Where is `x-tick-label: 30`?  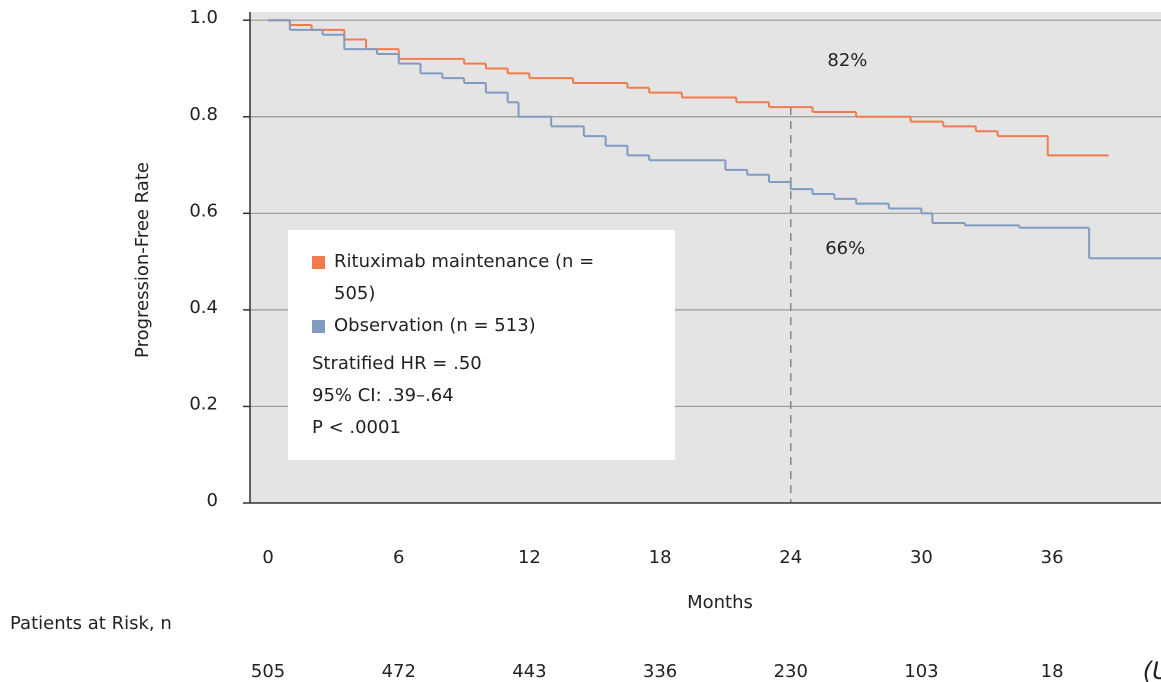
x-tick-label: 30 is located at coordinates (921, 557).